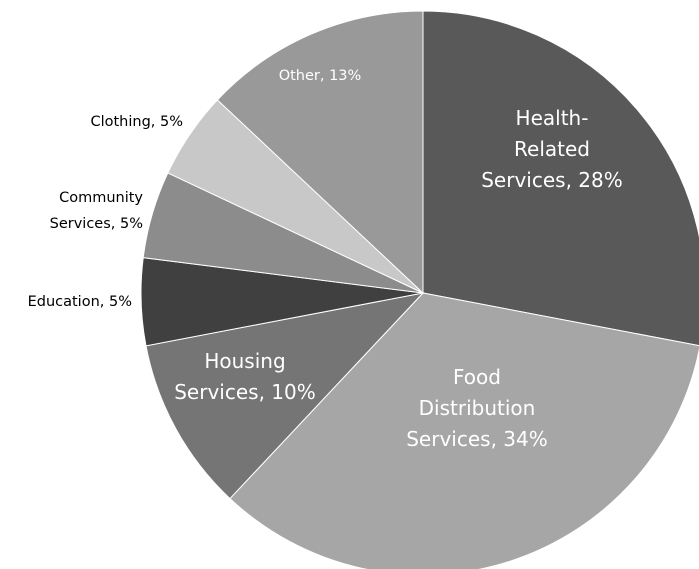  Describe the element at coordinates (245, 376) in the screenshot. I see `pie-label-housing-services: Housing Services, 10%` at that location.